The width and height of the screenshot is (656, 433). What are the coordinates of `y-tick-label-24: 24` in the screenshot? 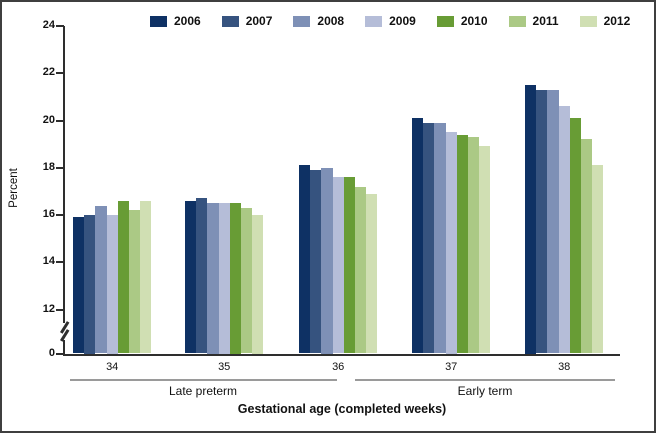 It's located at (48, 25).